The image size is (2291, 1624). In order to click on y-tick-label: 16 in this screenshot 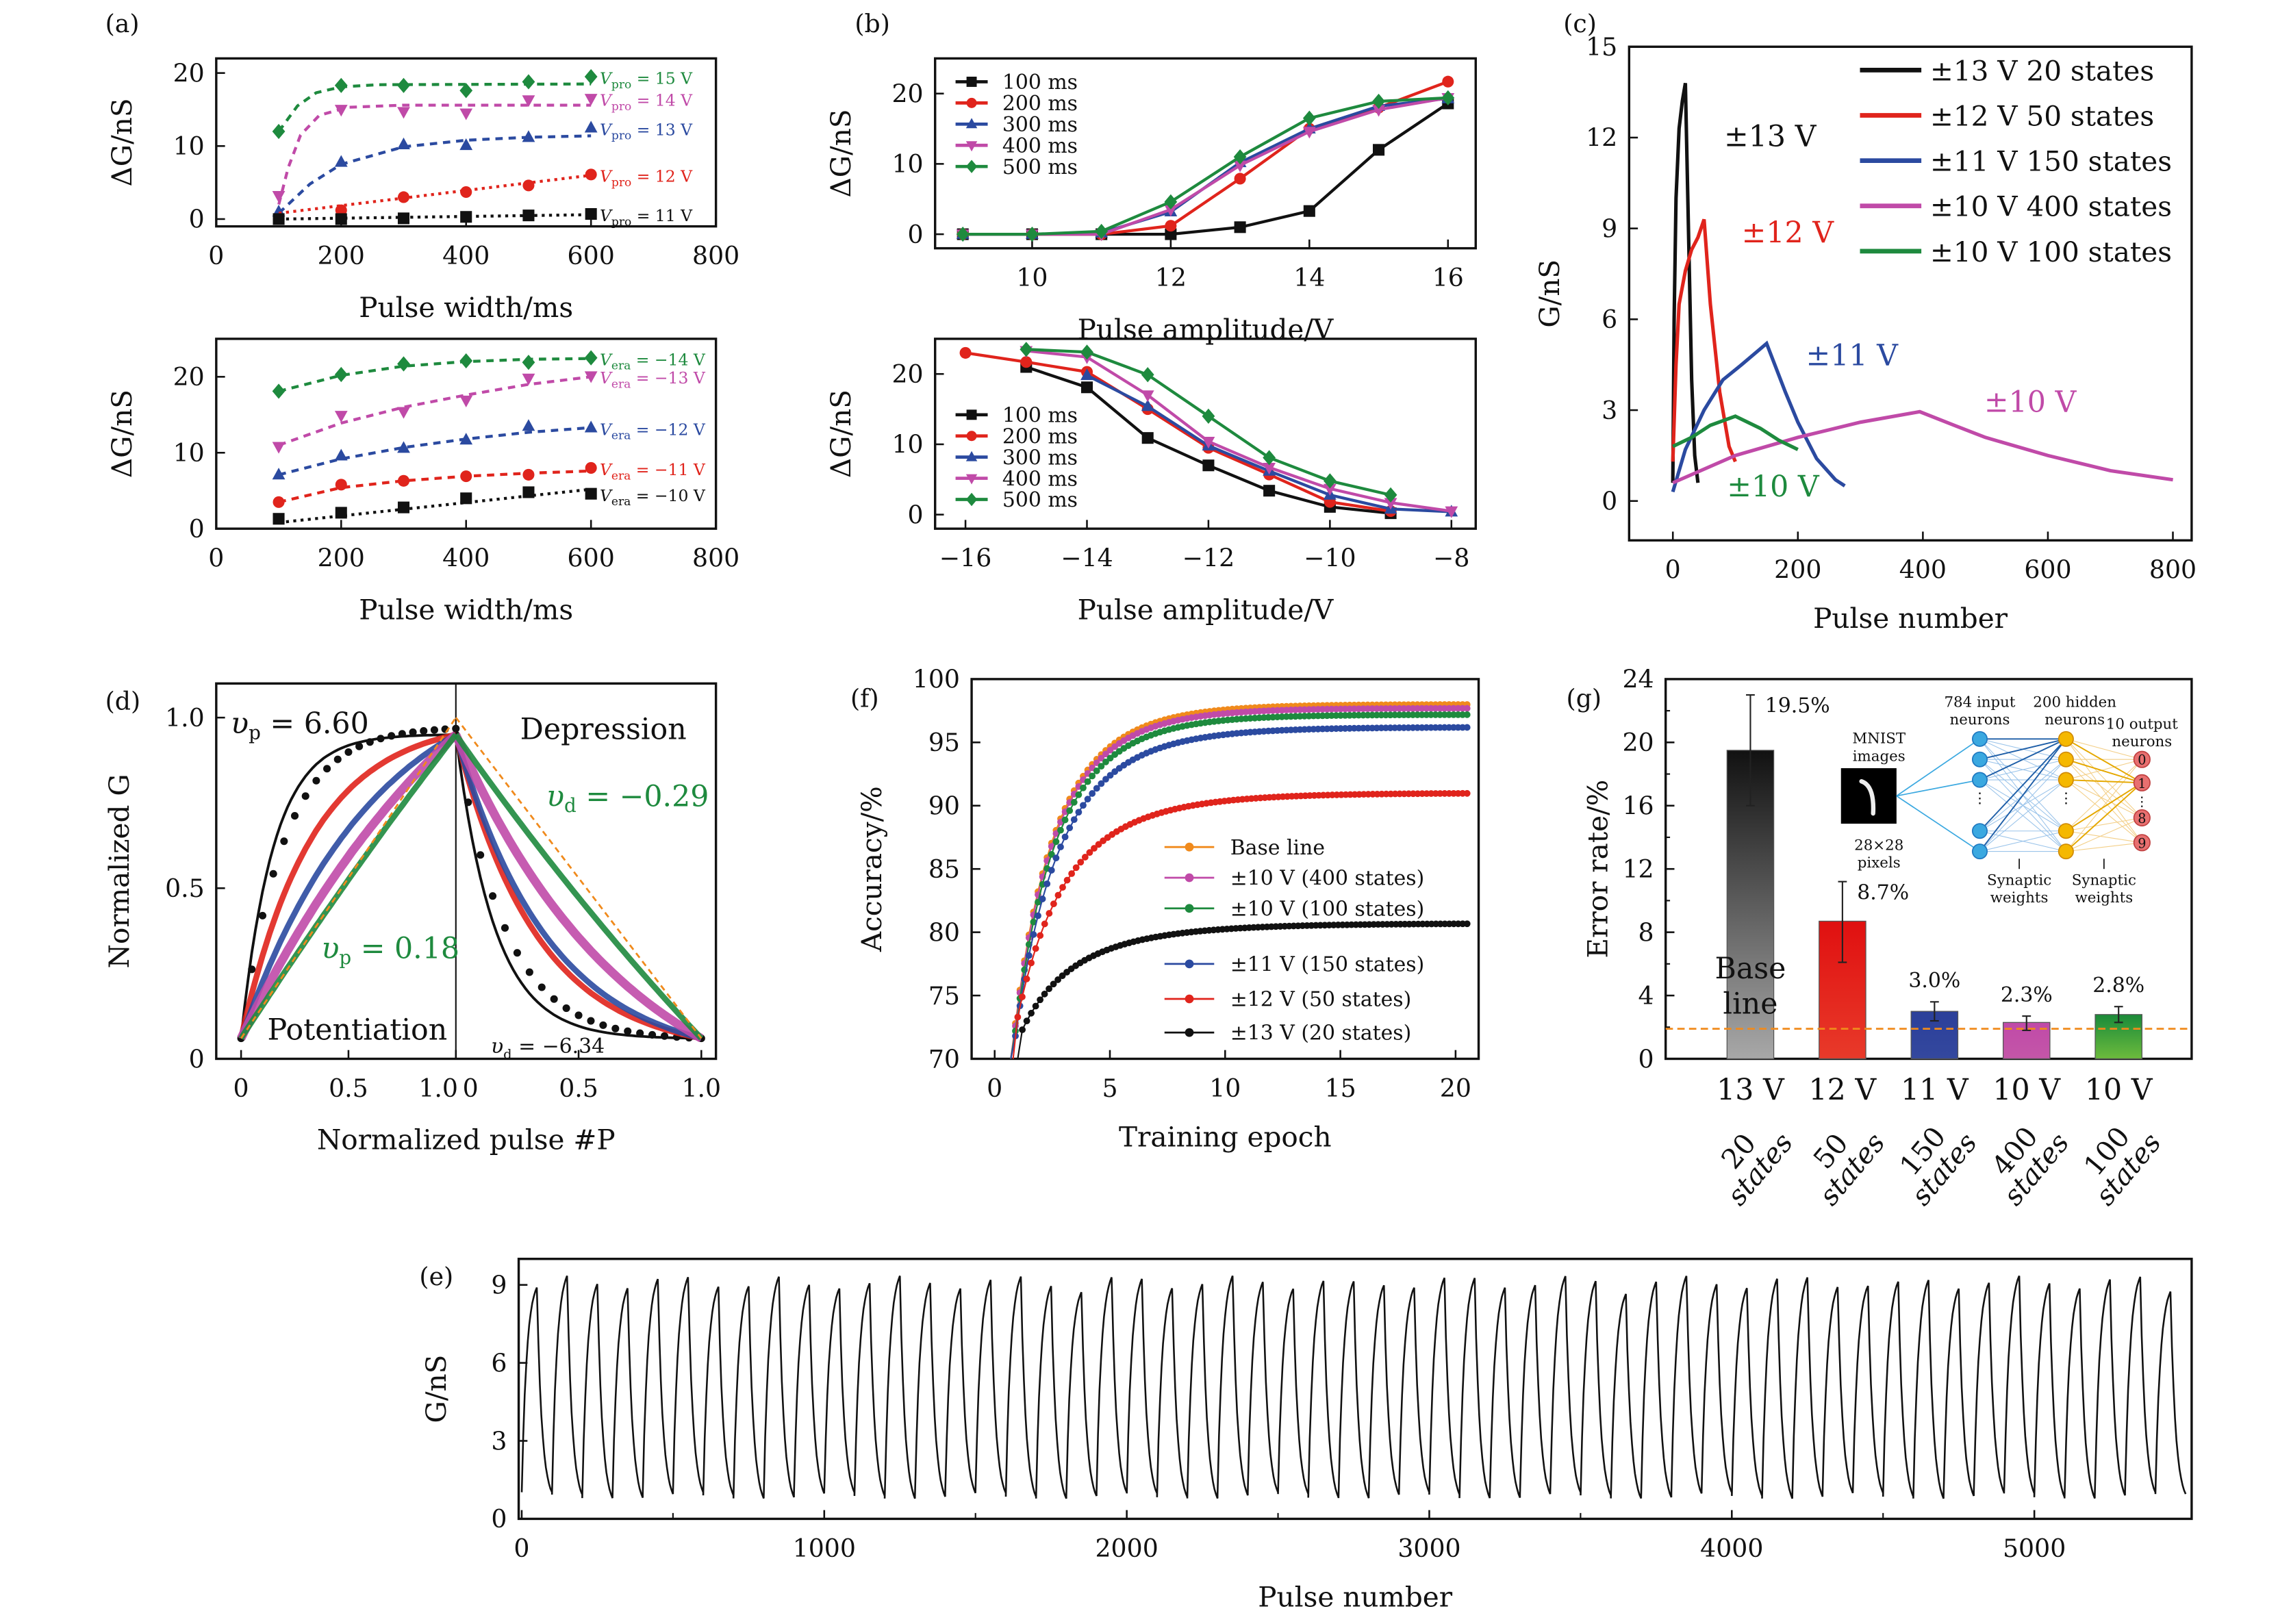, I will do `click(1638, 806)`.